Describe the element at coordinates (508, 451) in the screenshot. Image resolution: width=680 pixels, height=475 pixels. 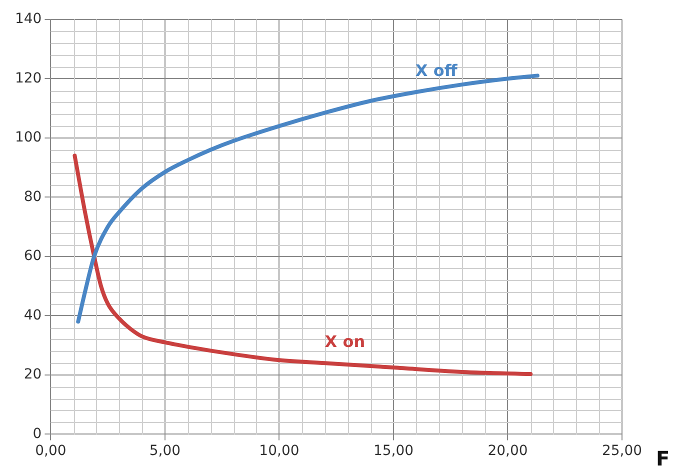
I see `x-tick-label: 20,00` at that location.